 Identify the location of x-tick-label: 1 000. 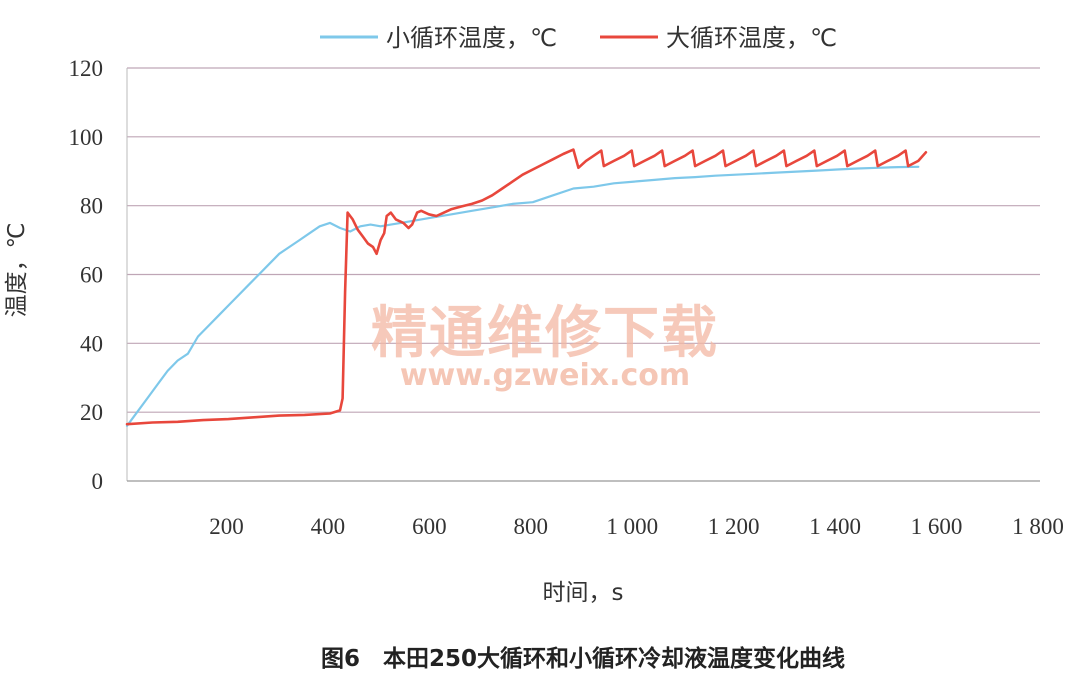
(632, 526).